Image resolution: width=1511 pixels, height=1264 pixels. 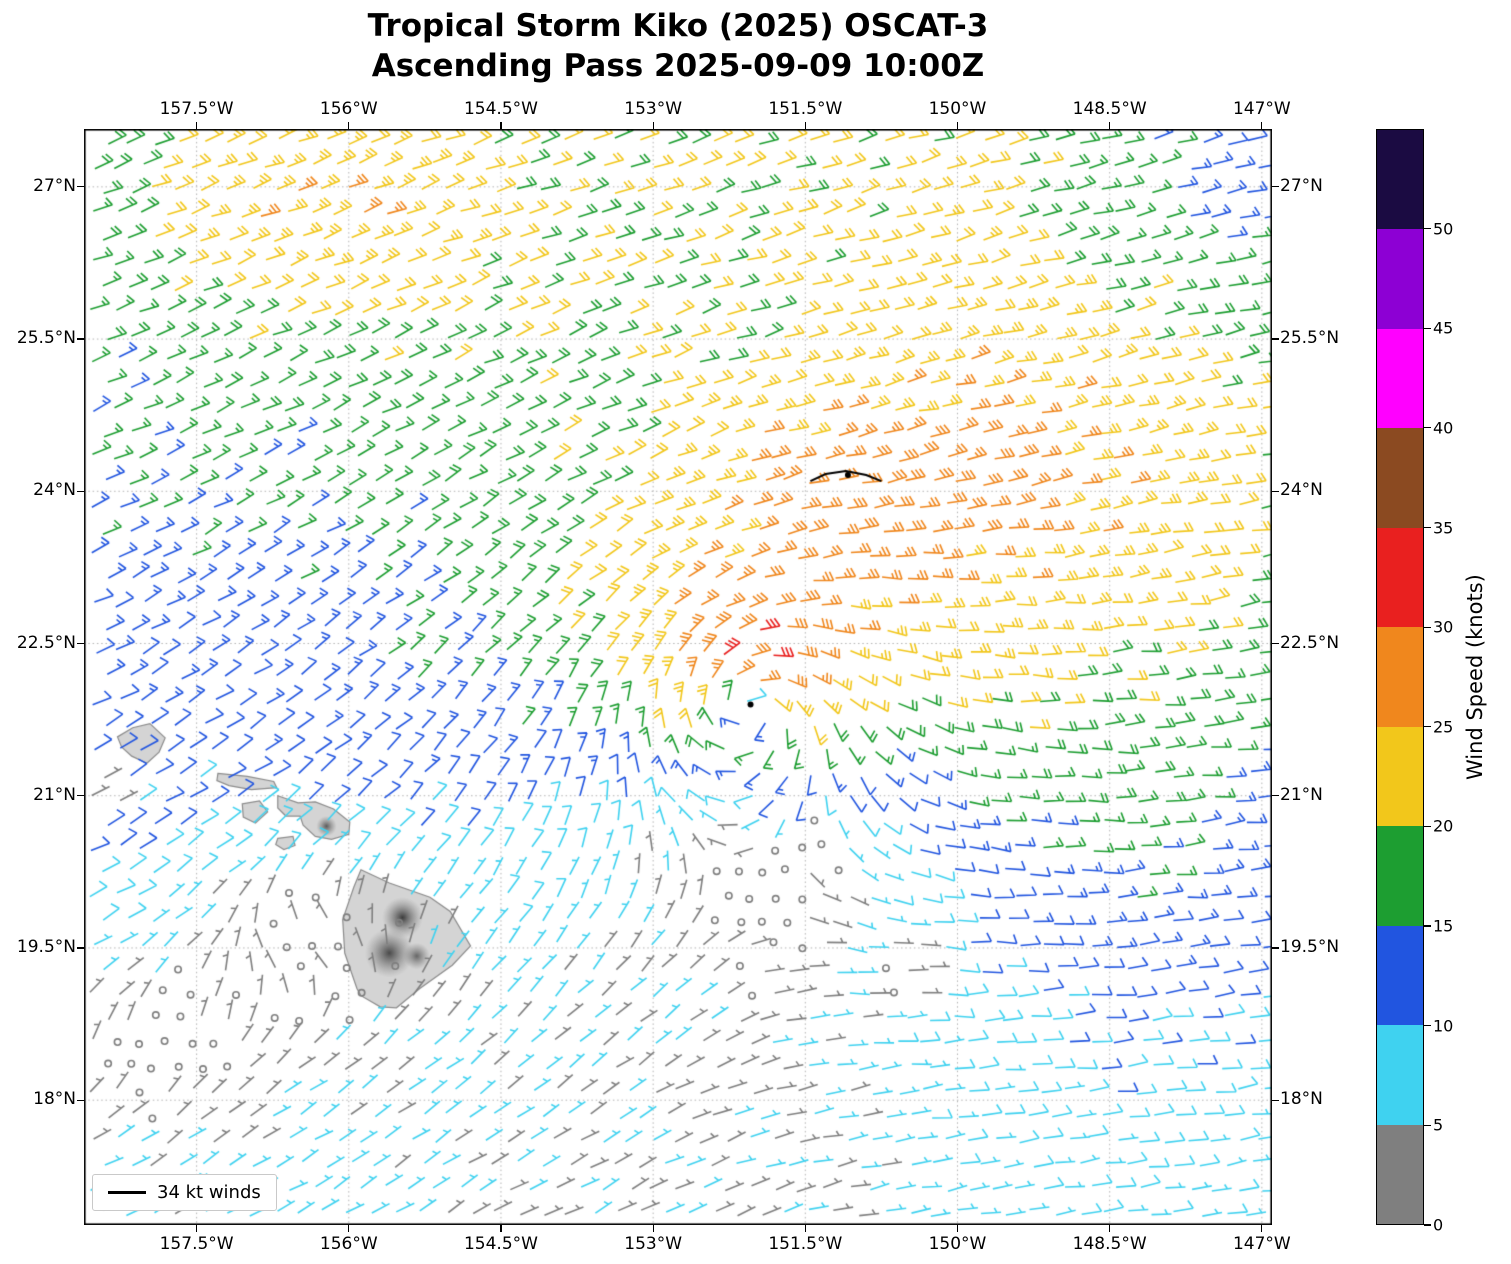 I want to click on lat-tick-label-left: 27°N, so click(x=54, y=185).